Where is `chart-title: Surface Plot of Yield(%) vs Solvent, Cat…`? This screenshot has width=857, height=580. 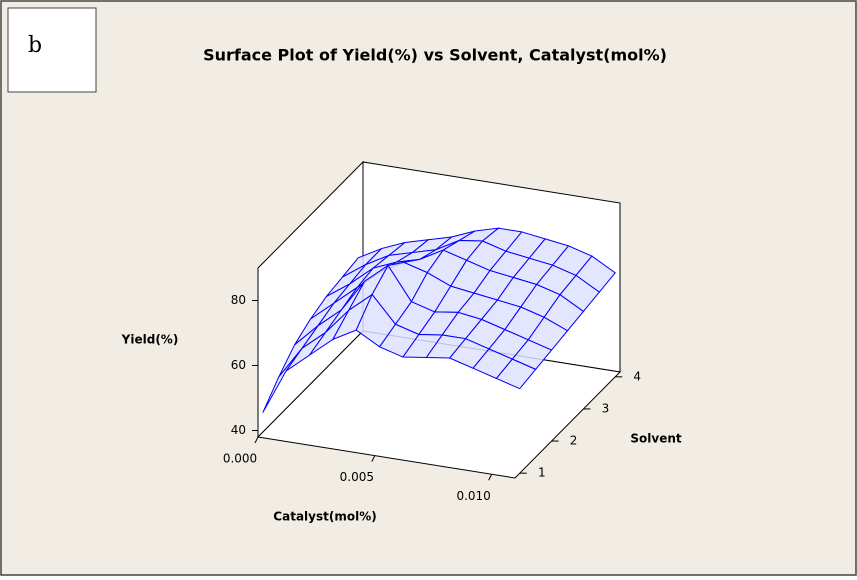
chart-title: Surface Plot of Yield(%) vs Solvent, Cat… is located at coordinates (435, 55).